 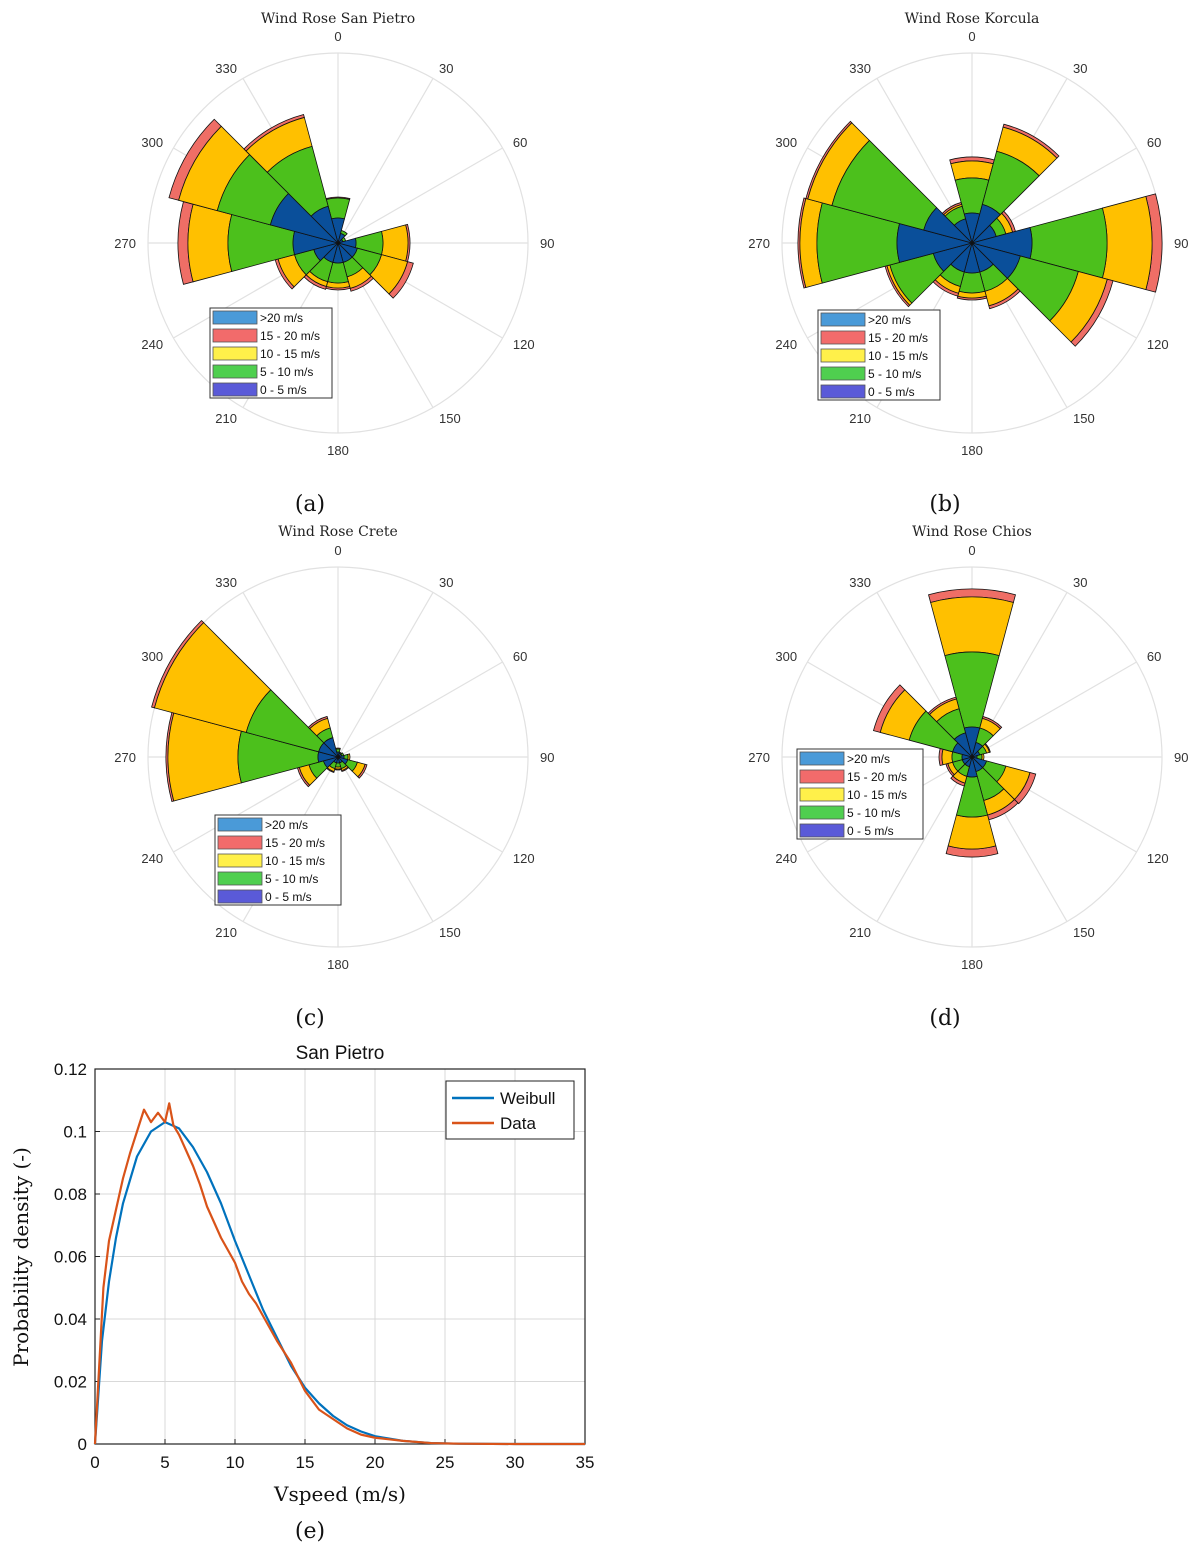 I want to click on x-tick-label: 20, so click(x=375, y=1462).